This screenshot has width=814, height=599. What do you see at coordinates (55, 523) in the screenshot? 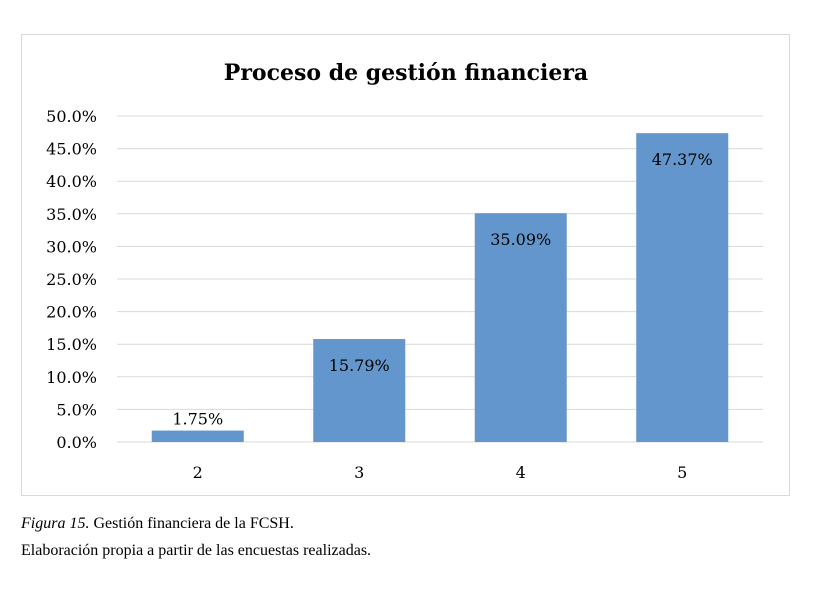
I see `figure-label: Figura 15.` at bounding box center [55, 523].